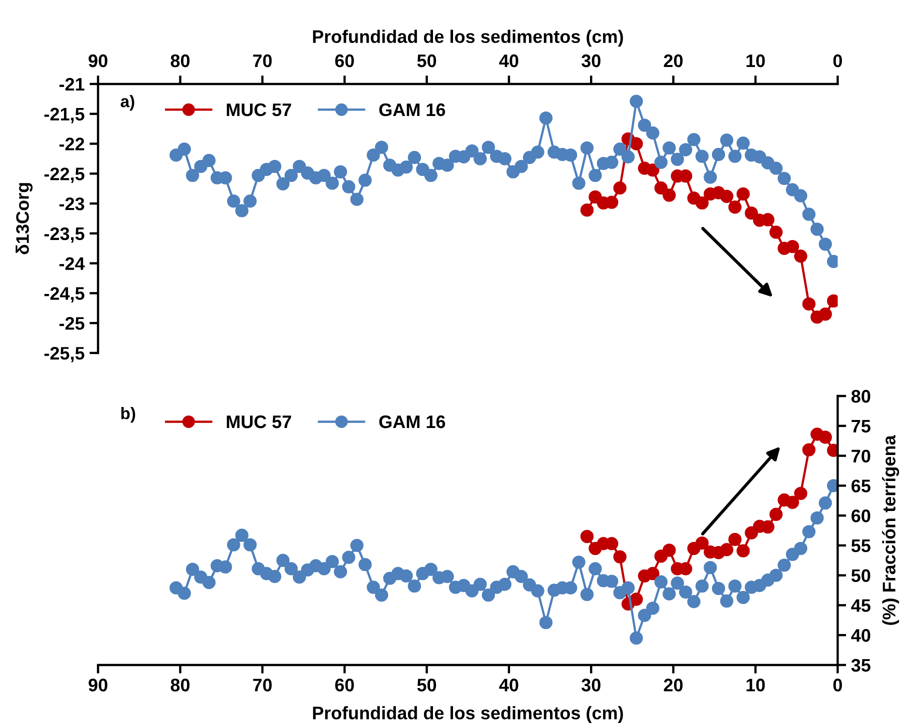 The image size is (912, 727). I want to click on y2-tick-label: 80, so click(860, 396).